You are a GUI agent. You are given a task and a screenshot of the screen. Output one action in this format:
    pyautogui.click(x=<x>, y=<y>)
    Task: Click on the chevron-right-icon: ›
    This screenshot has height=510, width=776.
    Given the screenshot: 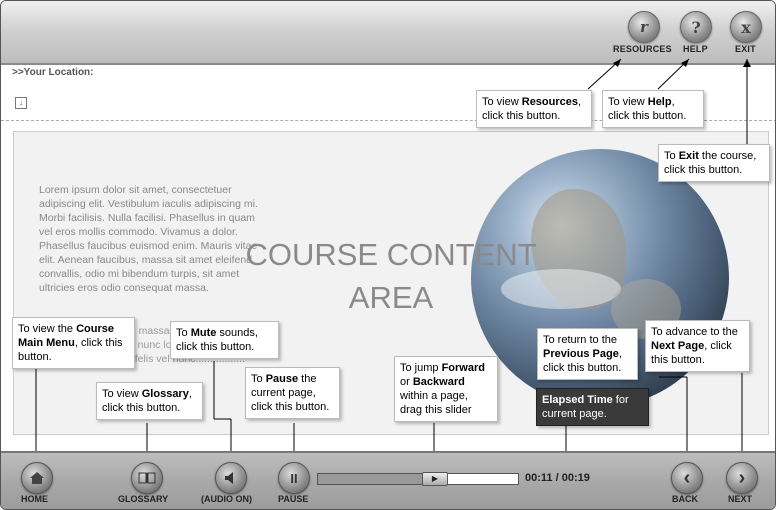 What is the action you would take?
    pyautogui.click(x=742, y=478)
    